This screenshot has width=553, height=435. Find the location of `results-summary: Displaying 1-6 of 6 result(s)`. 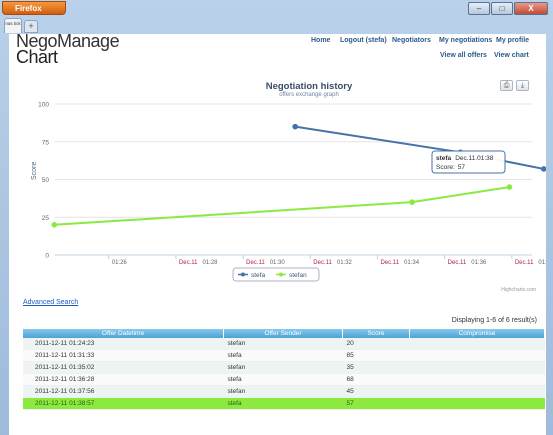

results-summary: Displaying 1-6 of 6 result(s) is located at coordinates (494, 320).